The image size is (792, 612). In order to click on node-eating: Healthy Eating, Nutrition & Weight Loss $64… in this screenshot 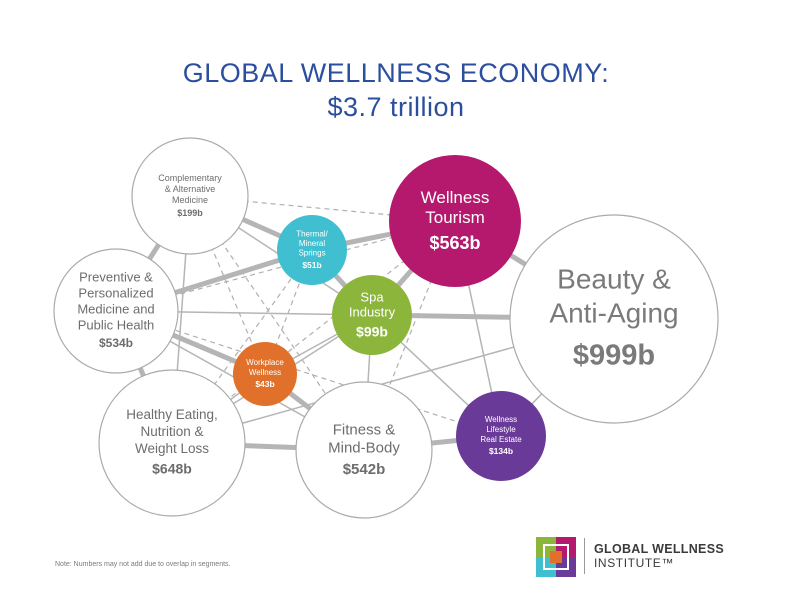, I will do `click(172, 443)`.